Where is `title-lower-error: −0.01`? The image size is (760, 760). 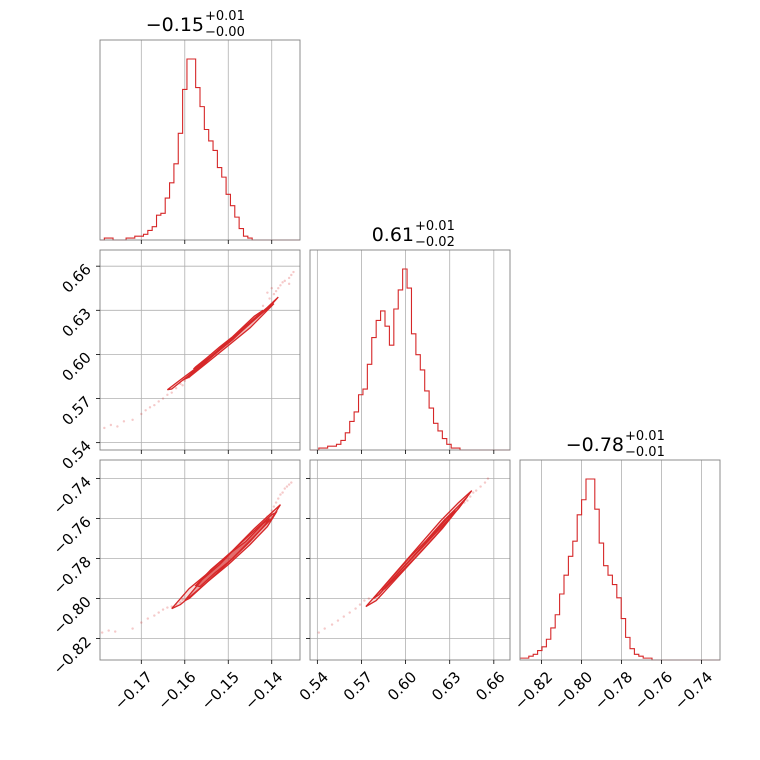
title-lower-error: −0.01 is located at coordinates (645, 452).